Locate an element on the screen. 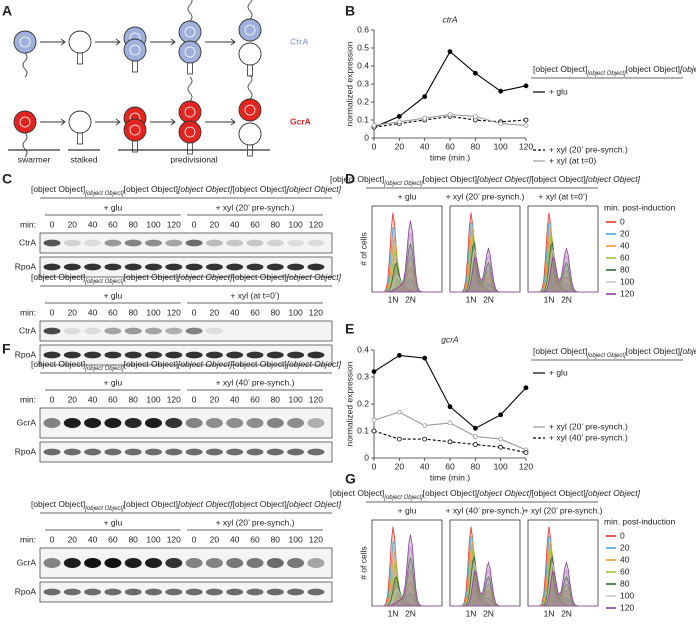  time-label: 100 is located at coordinates (153, 224).